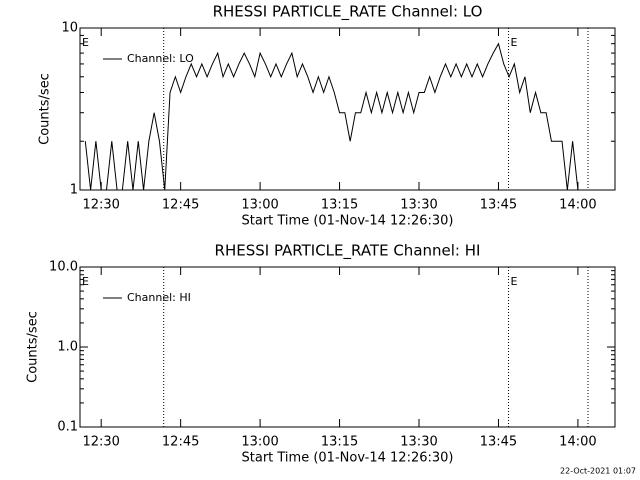 Image resolution: width=640 pixels, height=480 pixels. What do you see at coordinates (63, 267) in the screenshot?
I see `y-tick-label: 10.0` at bounding box center [63, 267].